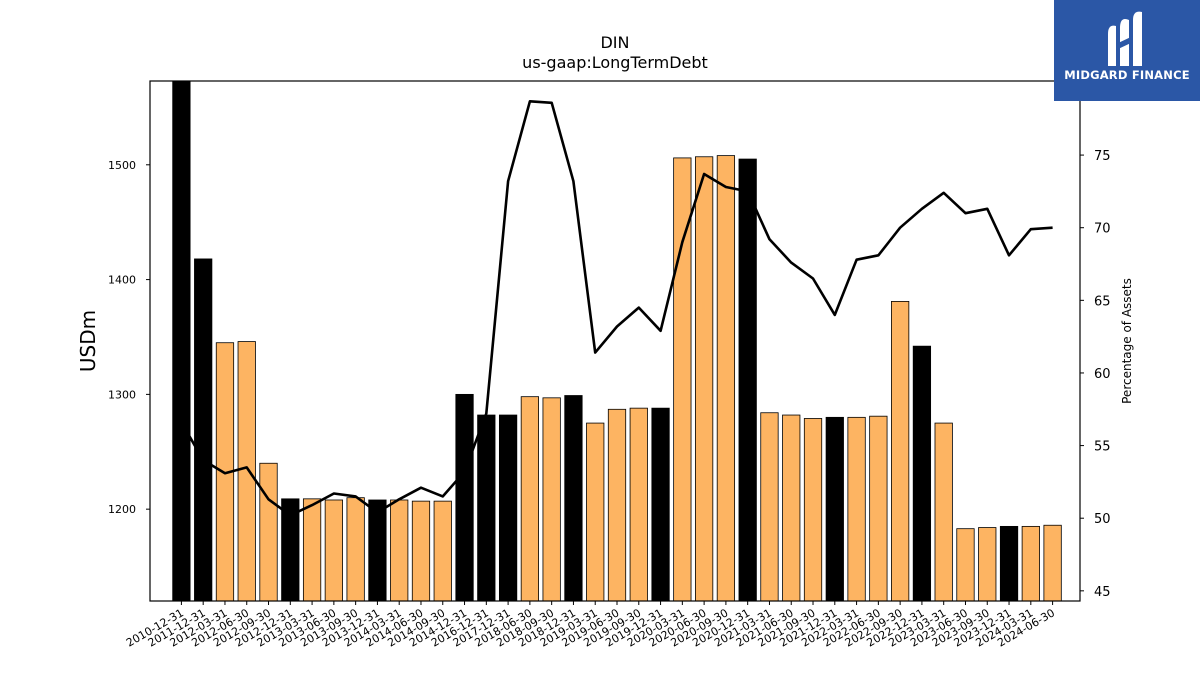  I want to click on chart-subtitle: us-gaap:LongTermDebt, so click(615, 62).